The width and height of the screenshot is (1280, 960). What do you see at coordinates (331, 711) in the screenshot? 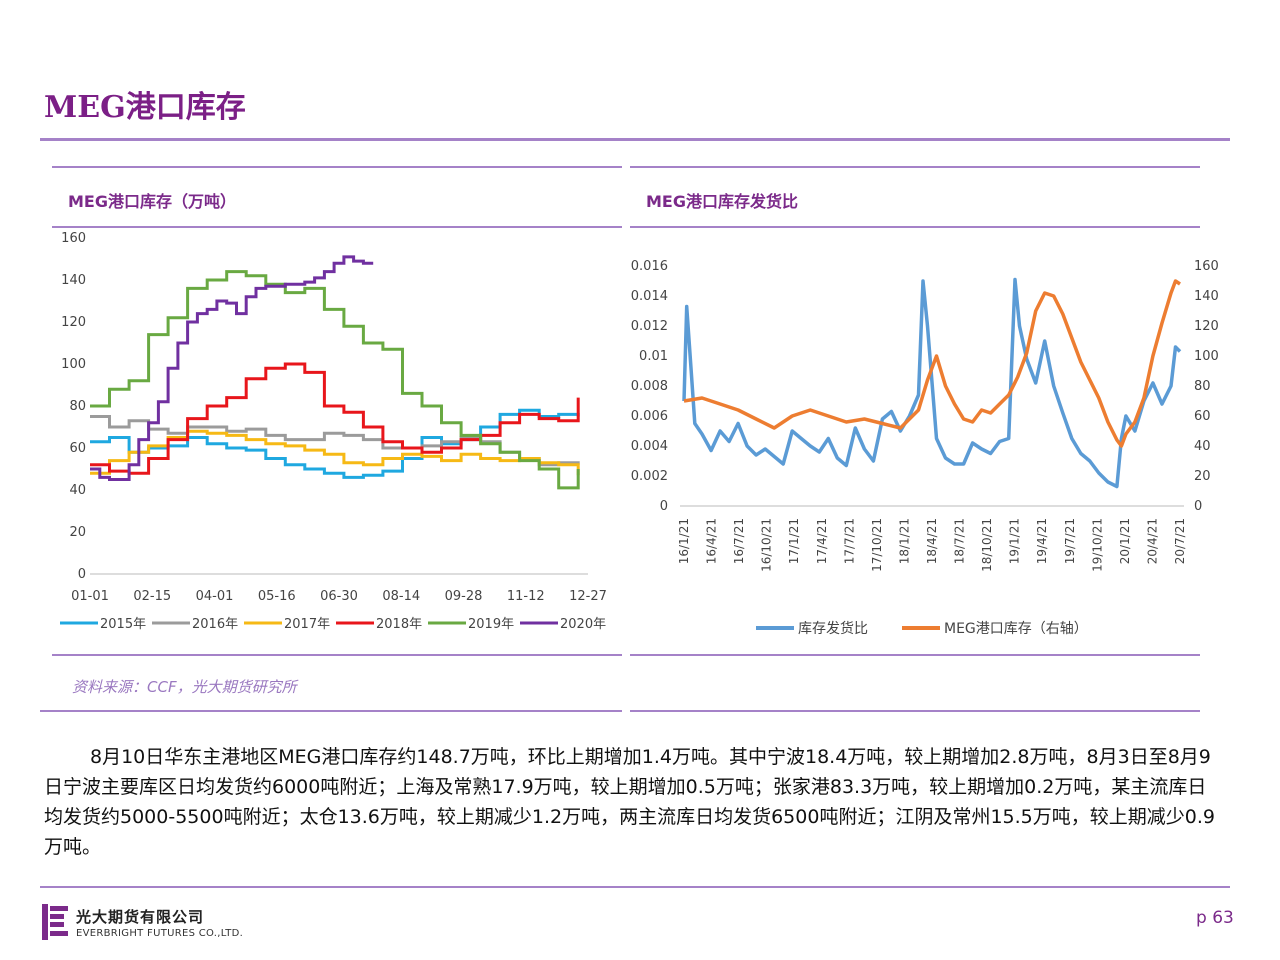
I see `source-bottom-rule` at bounding box center [331, 711].